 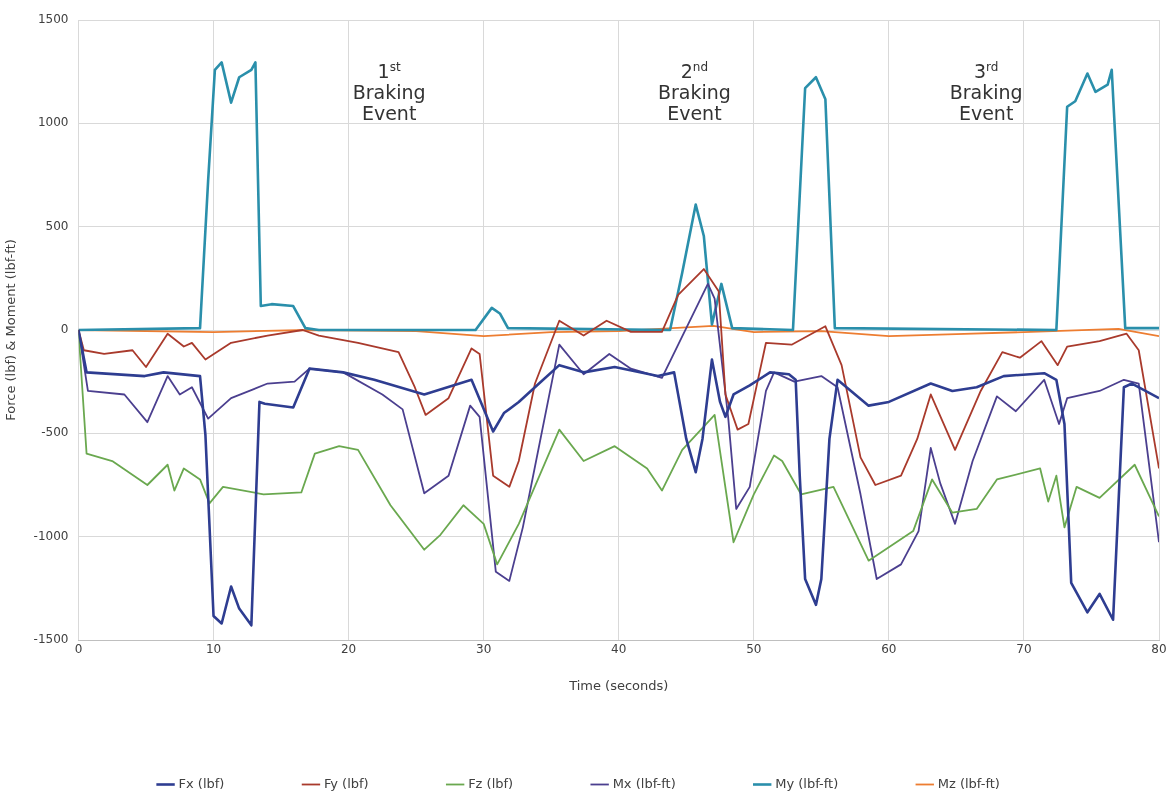 I want to click on x-tick-label: 40, so click(x=619, y=649).